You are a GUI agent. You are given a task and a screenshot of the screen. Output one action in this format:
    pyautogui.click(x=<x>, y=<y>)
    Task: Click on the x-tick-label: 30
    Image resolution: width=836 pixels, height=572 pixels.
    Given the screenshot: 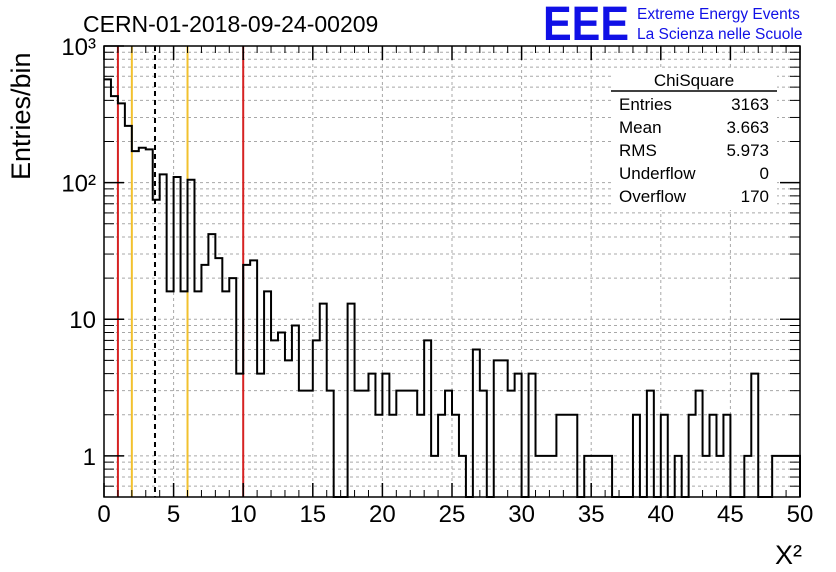 What is the action you would take?
    pyautogui.click(x=521, y=514)
    